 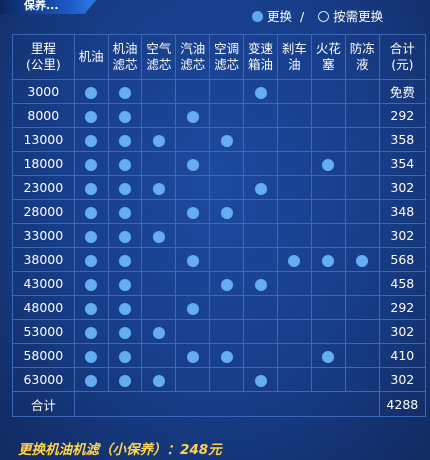 What do you see at coordinates (43, 331) in the screenshot?
I see `mileage-cell: 53000` at bounding box center [43, 331].